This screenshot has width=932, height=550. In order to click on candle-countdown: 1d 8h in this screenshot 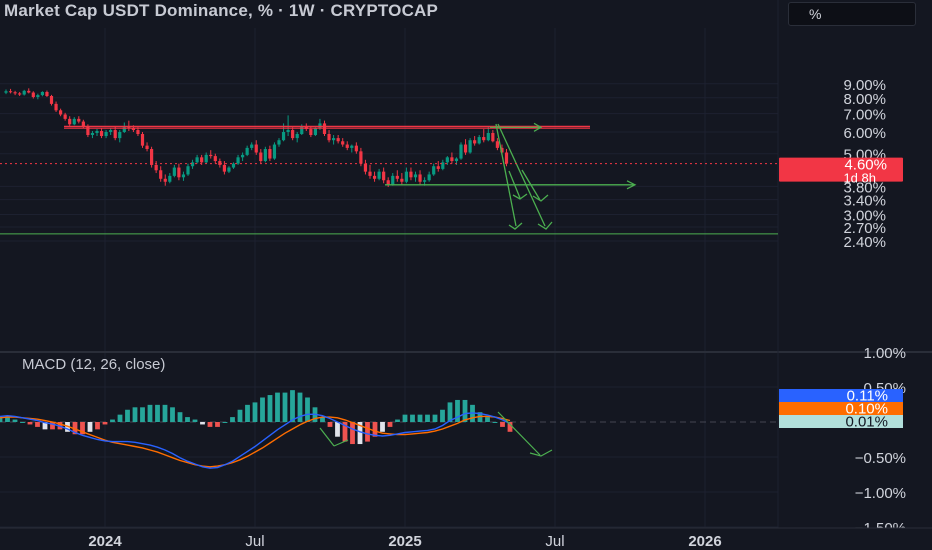, I will do `click(859, 178)`.